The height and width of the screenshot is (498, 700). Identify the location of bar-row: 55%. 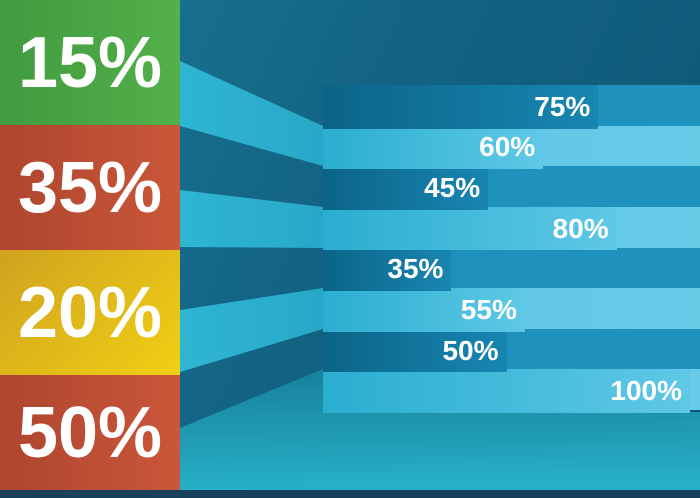
(511, 310).